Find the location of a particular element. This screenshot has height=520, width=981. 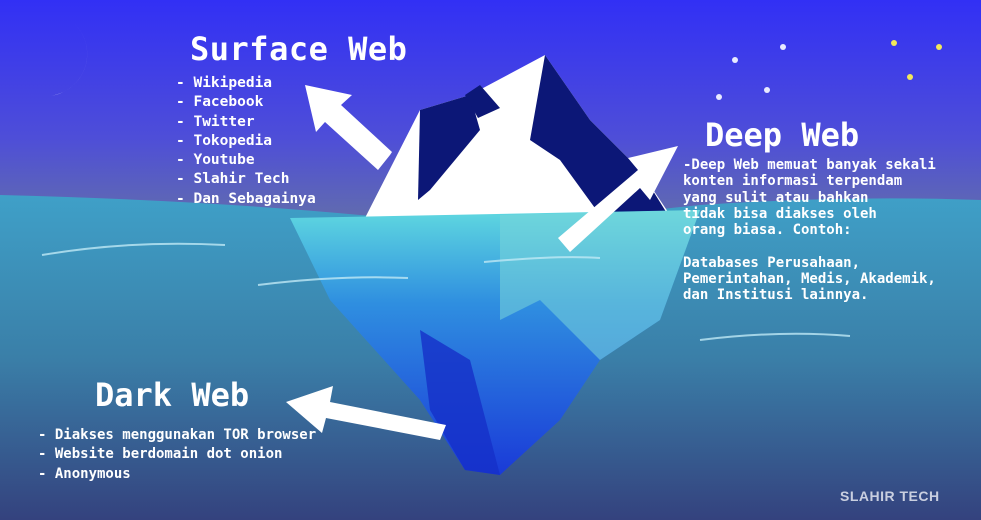

brand-watermark: SLAHIR TECH is located at coordinates (890, 496).